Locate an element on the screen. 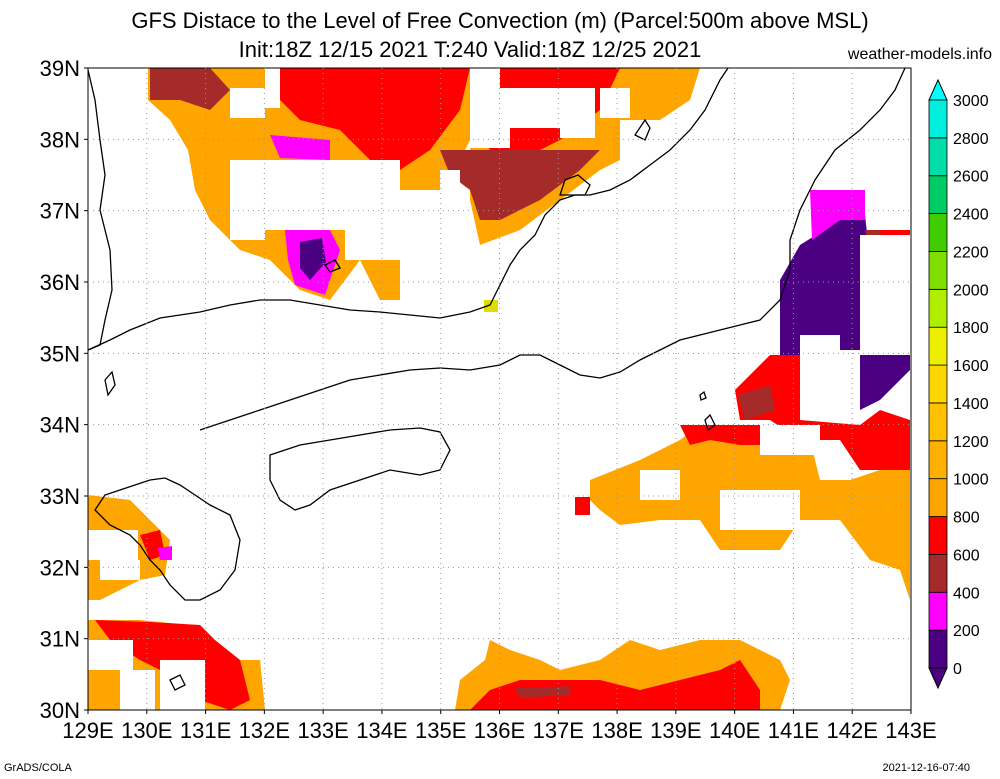  colorbar-label: 2800 is located at coordinates (971, 139).